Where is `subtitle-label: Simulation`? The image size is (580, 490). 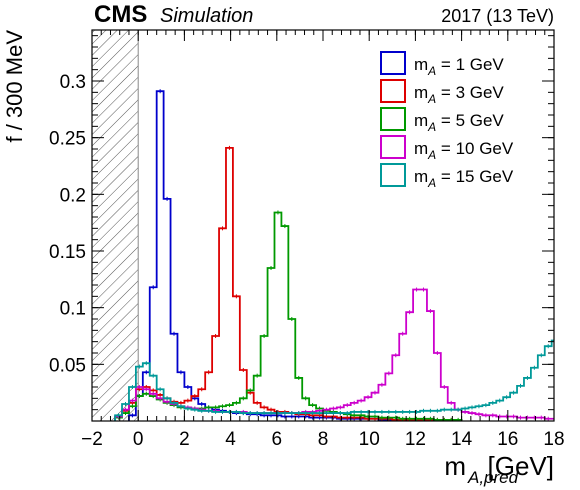 subtitle-label: Simulation is located at coordinates (206, 16).